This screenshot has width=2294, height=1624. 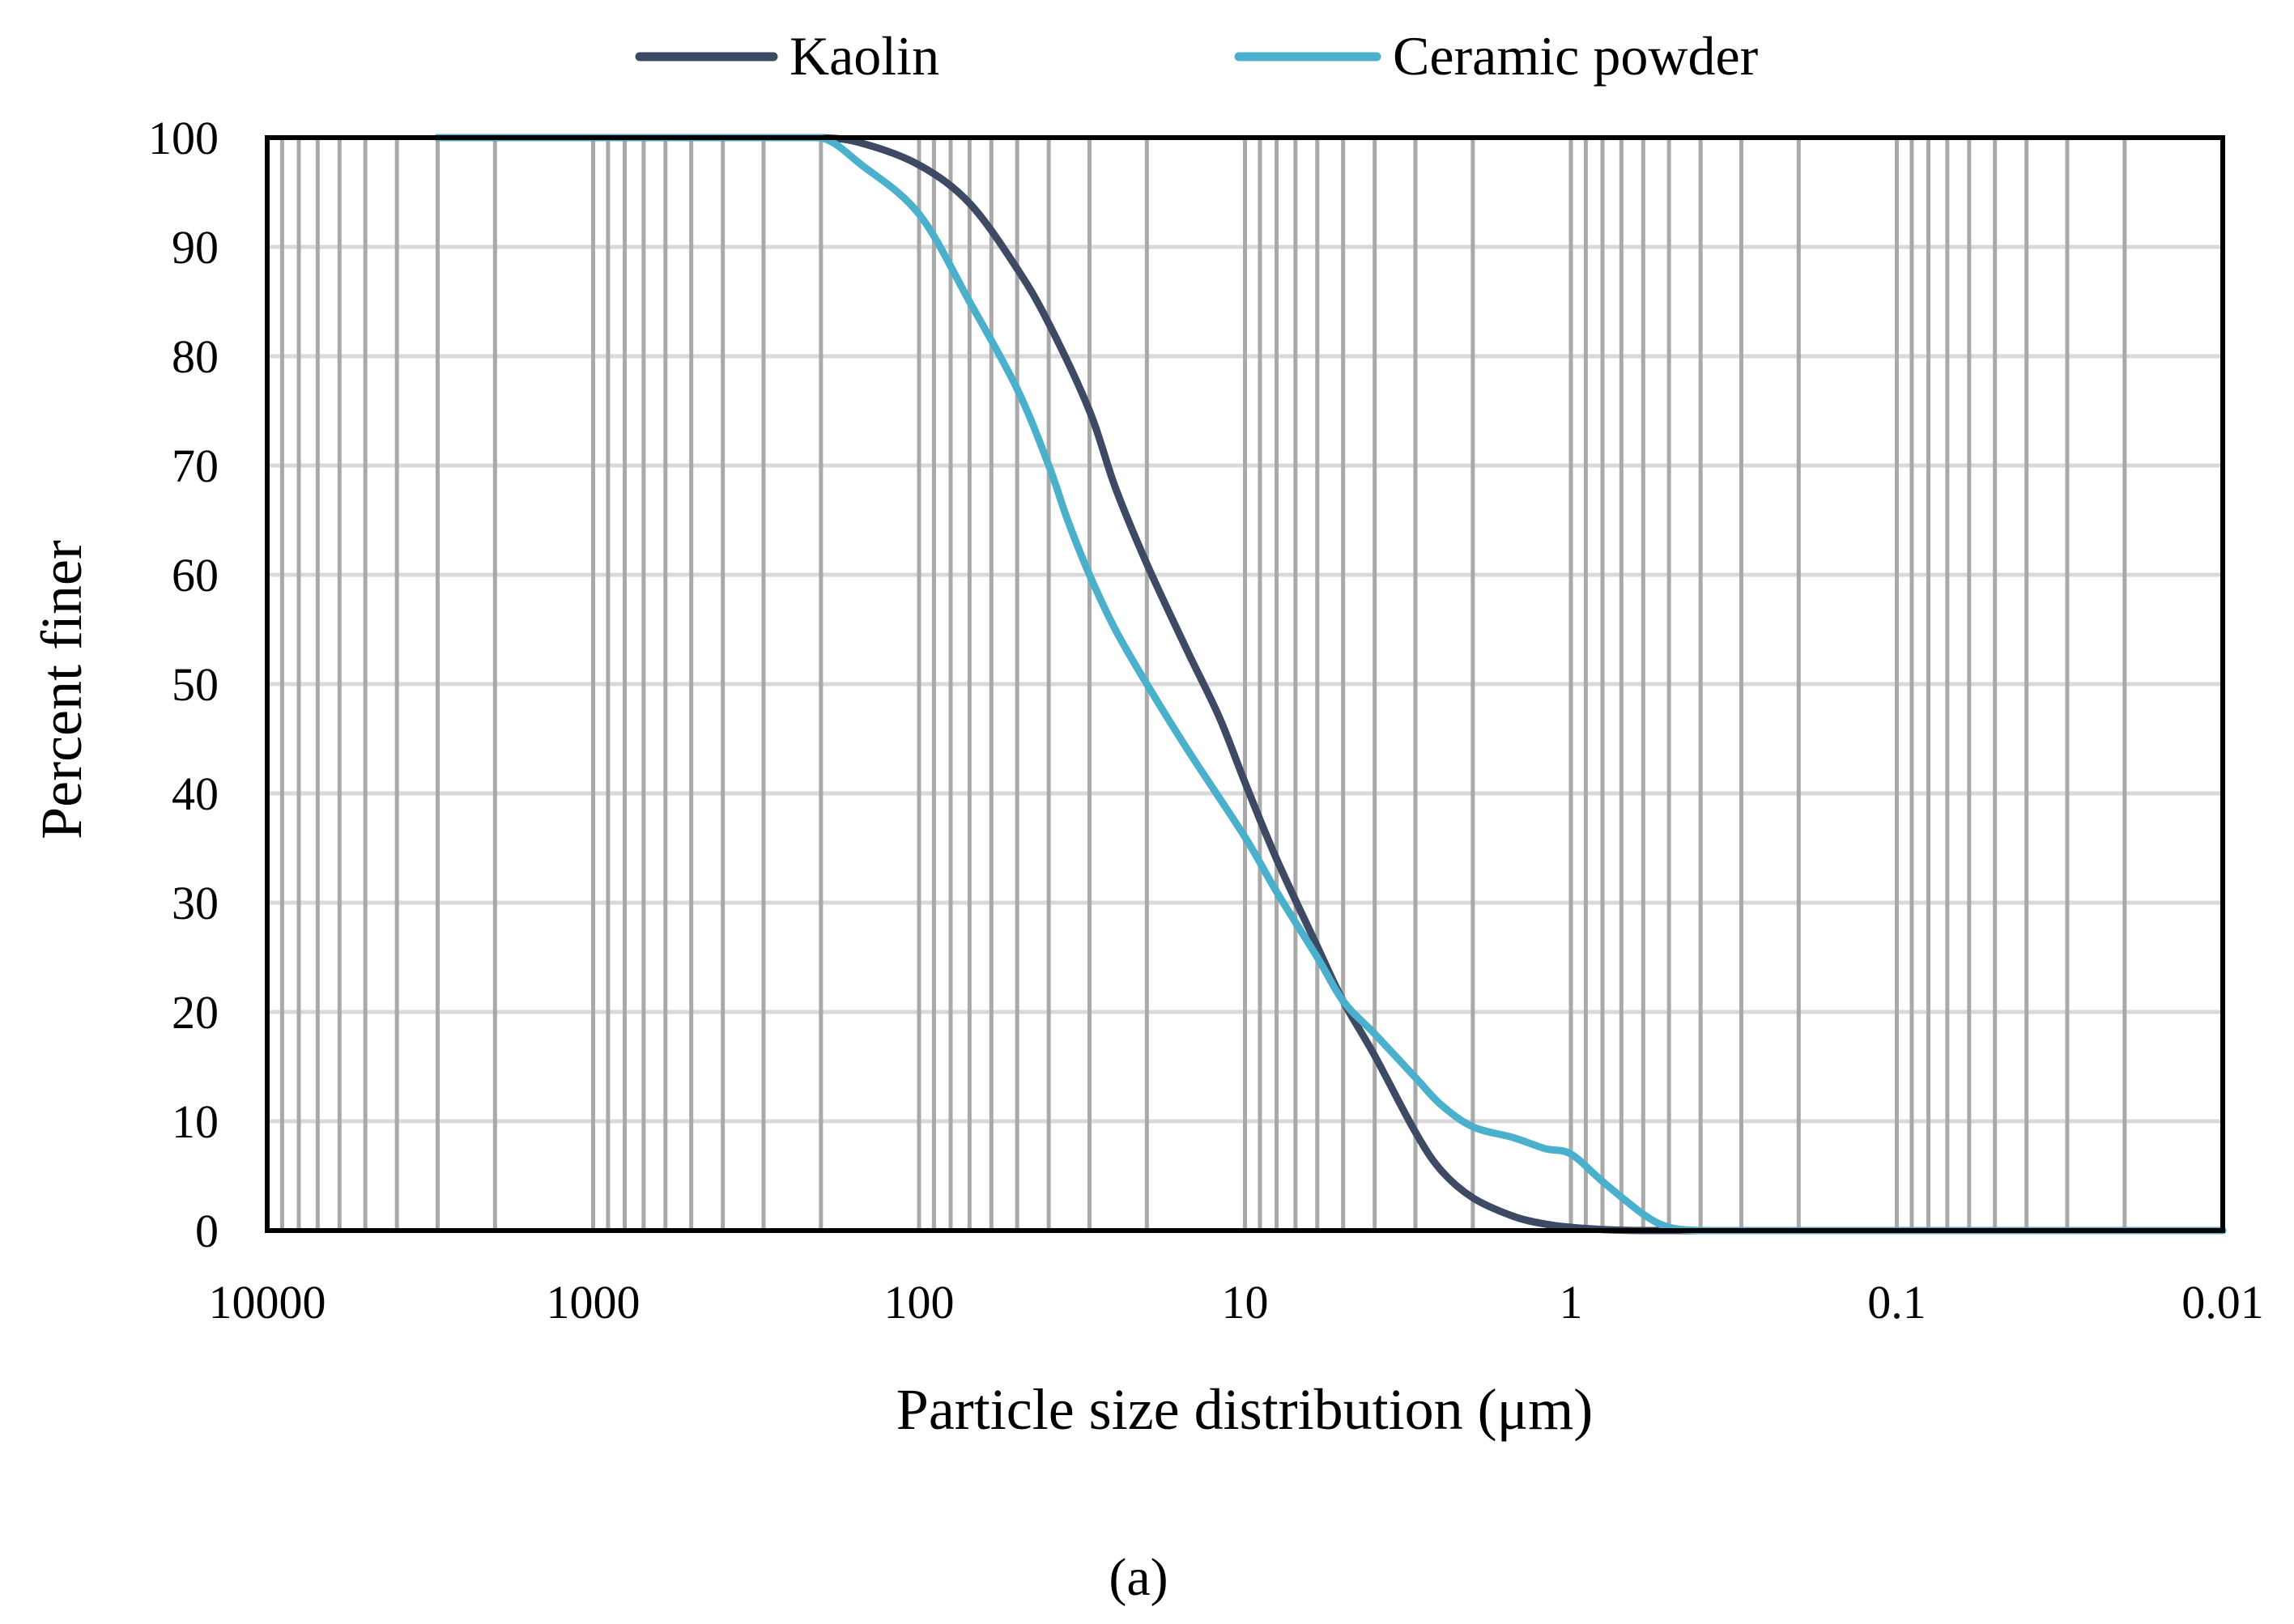 I want to click on x-tick-label: 0.01, so click(x=2222, y=1302).